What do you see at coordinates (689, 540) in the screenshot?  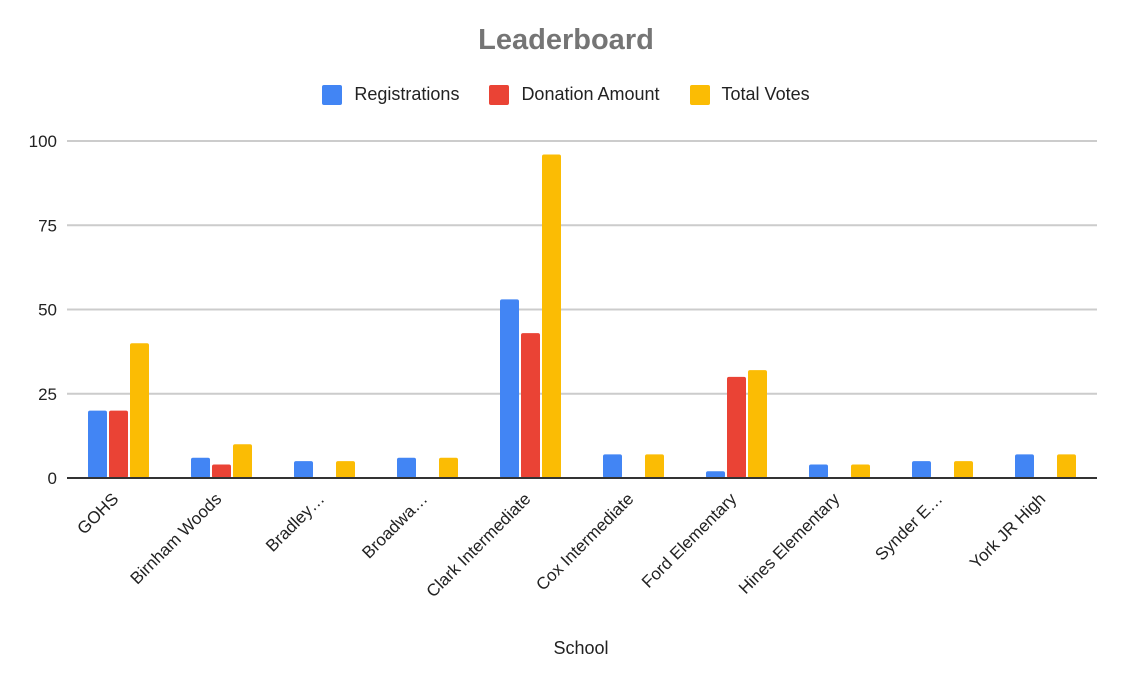 I see `x-tick-label: Ford Elementary` at bounding box center [689, 540].